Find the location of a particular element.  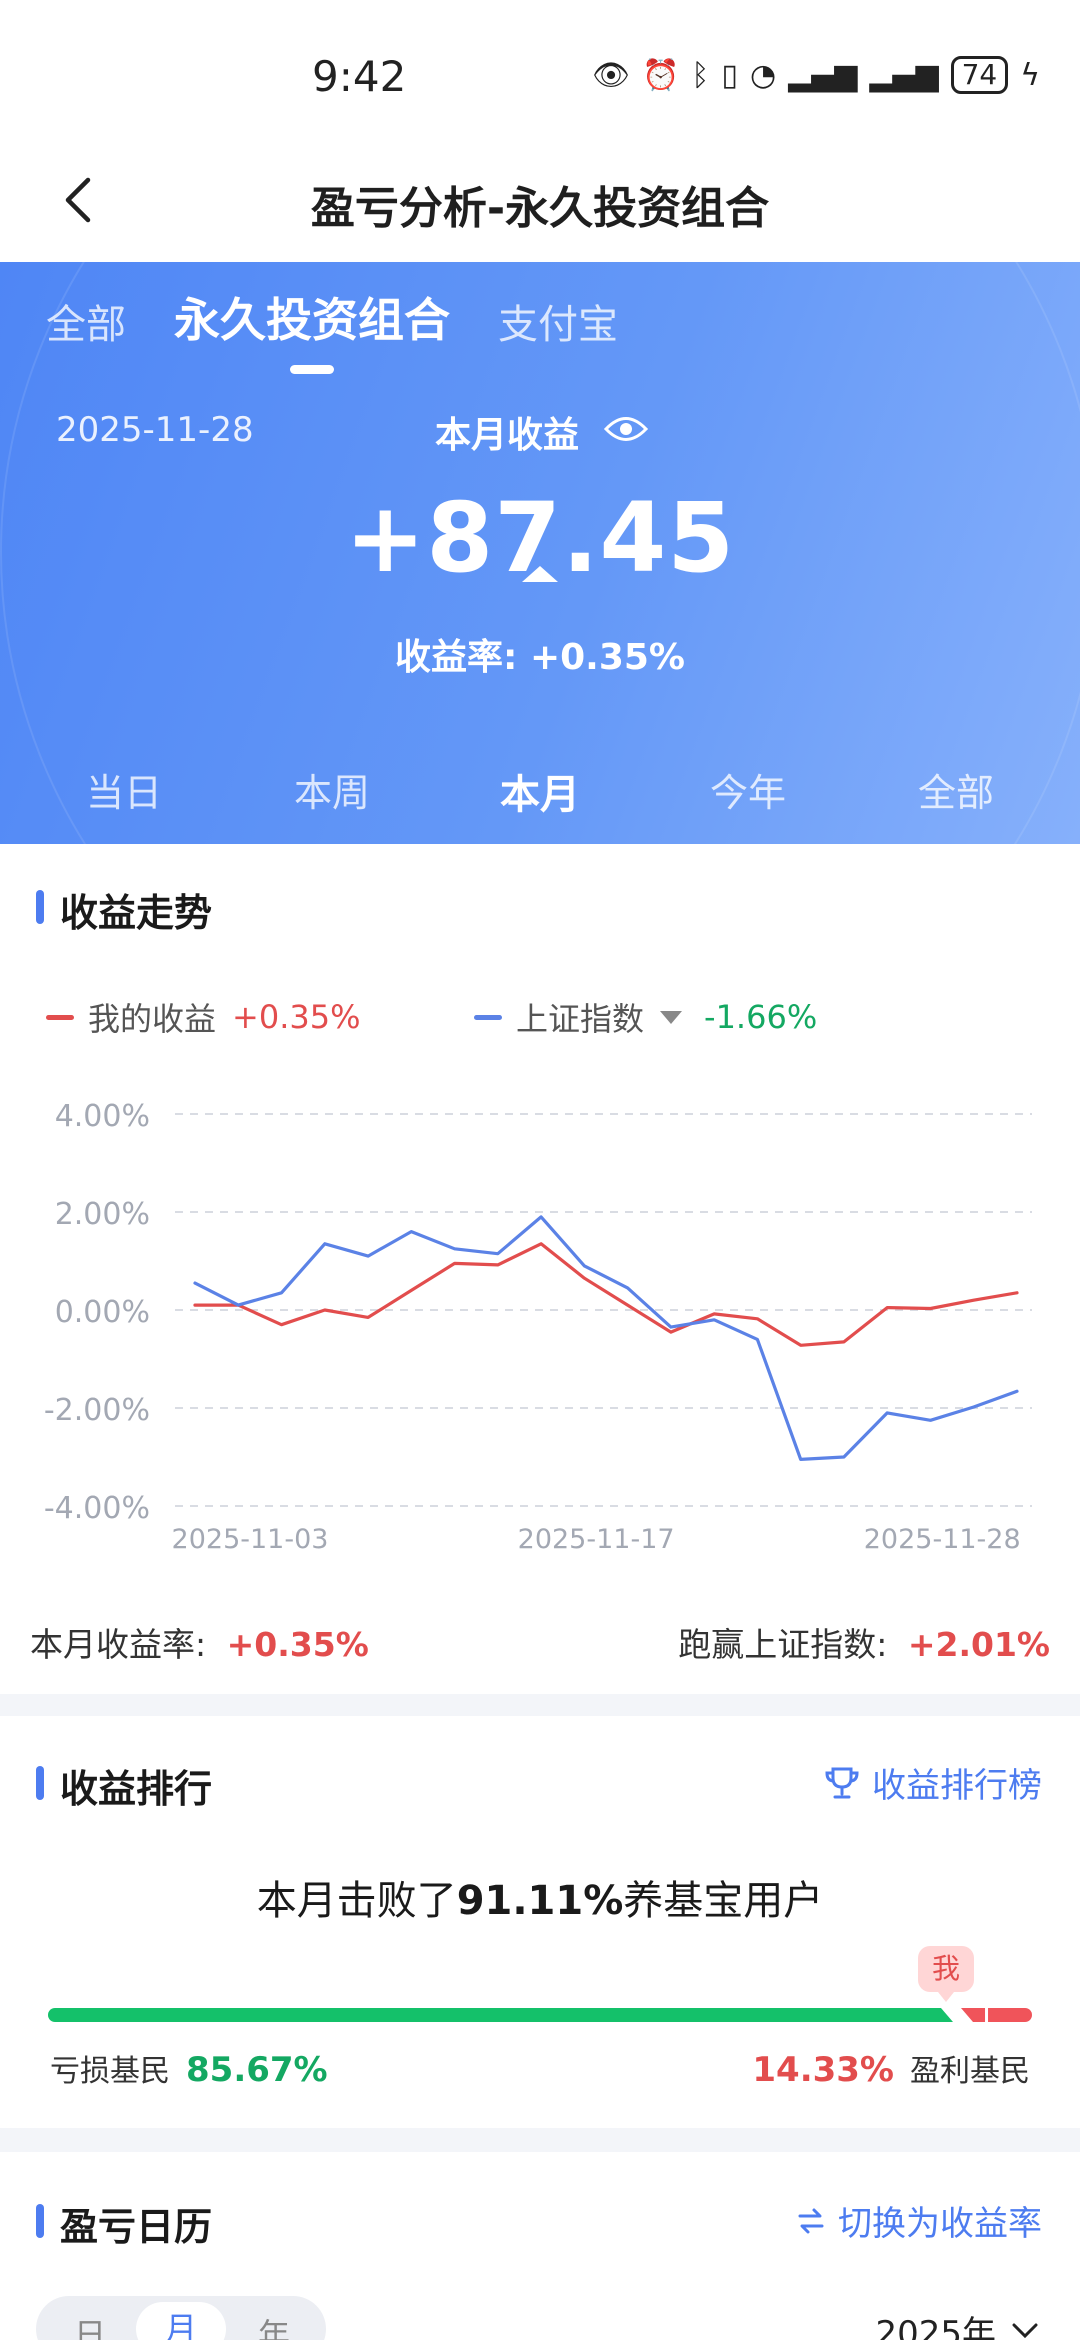

bluetooth-icon: ᛒ is located at coordinates (700, 75).